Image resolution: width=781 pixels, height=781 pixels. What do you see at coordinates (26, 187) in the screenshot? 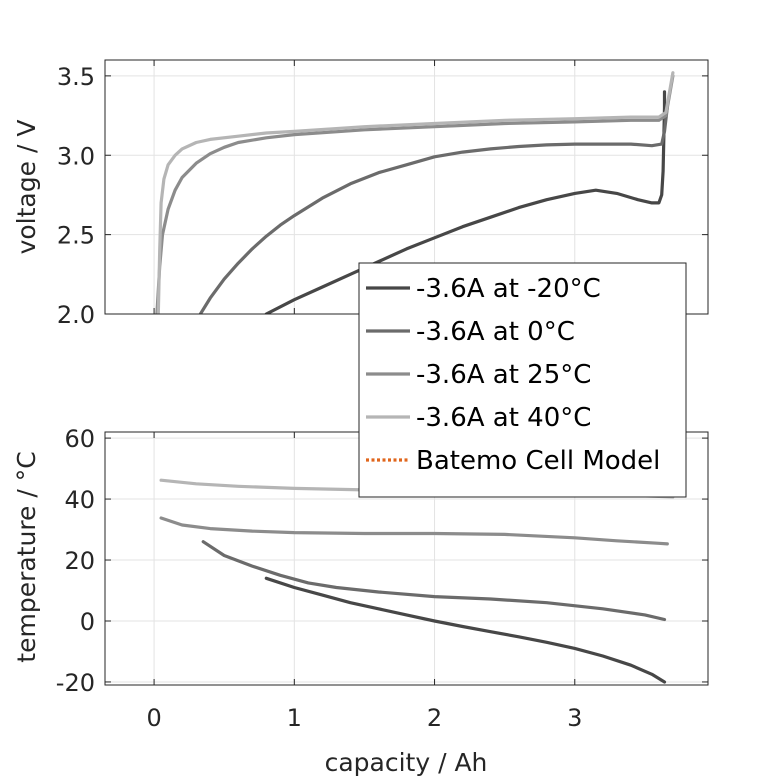
I see `voltage-axis-label: voltage / V` at bounding box center [26, 187].